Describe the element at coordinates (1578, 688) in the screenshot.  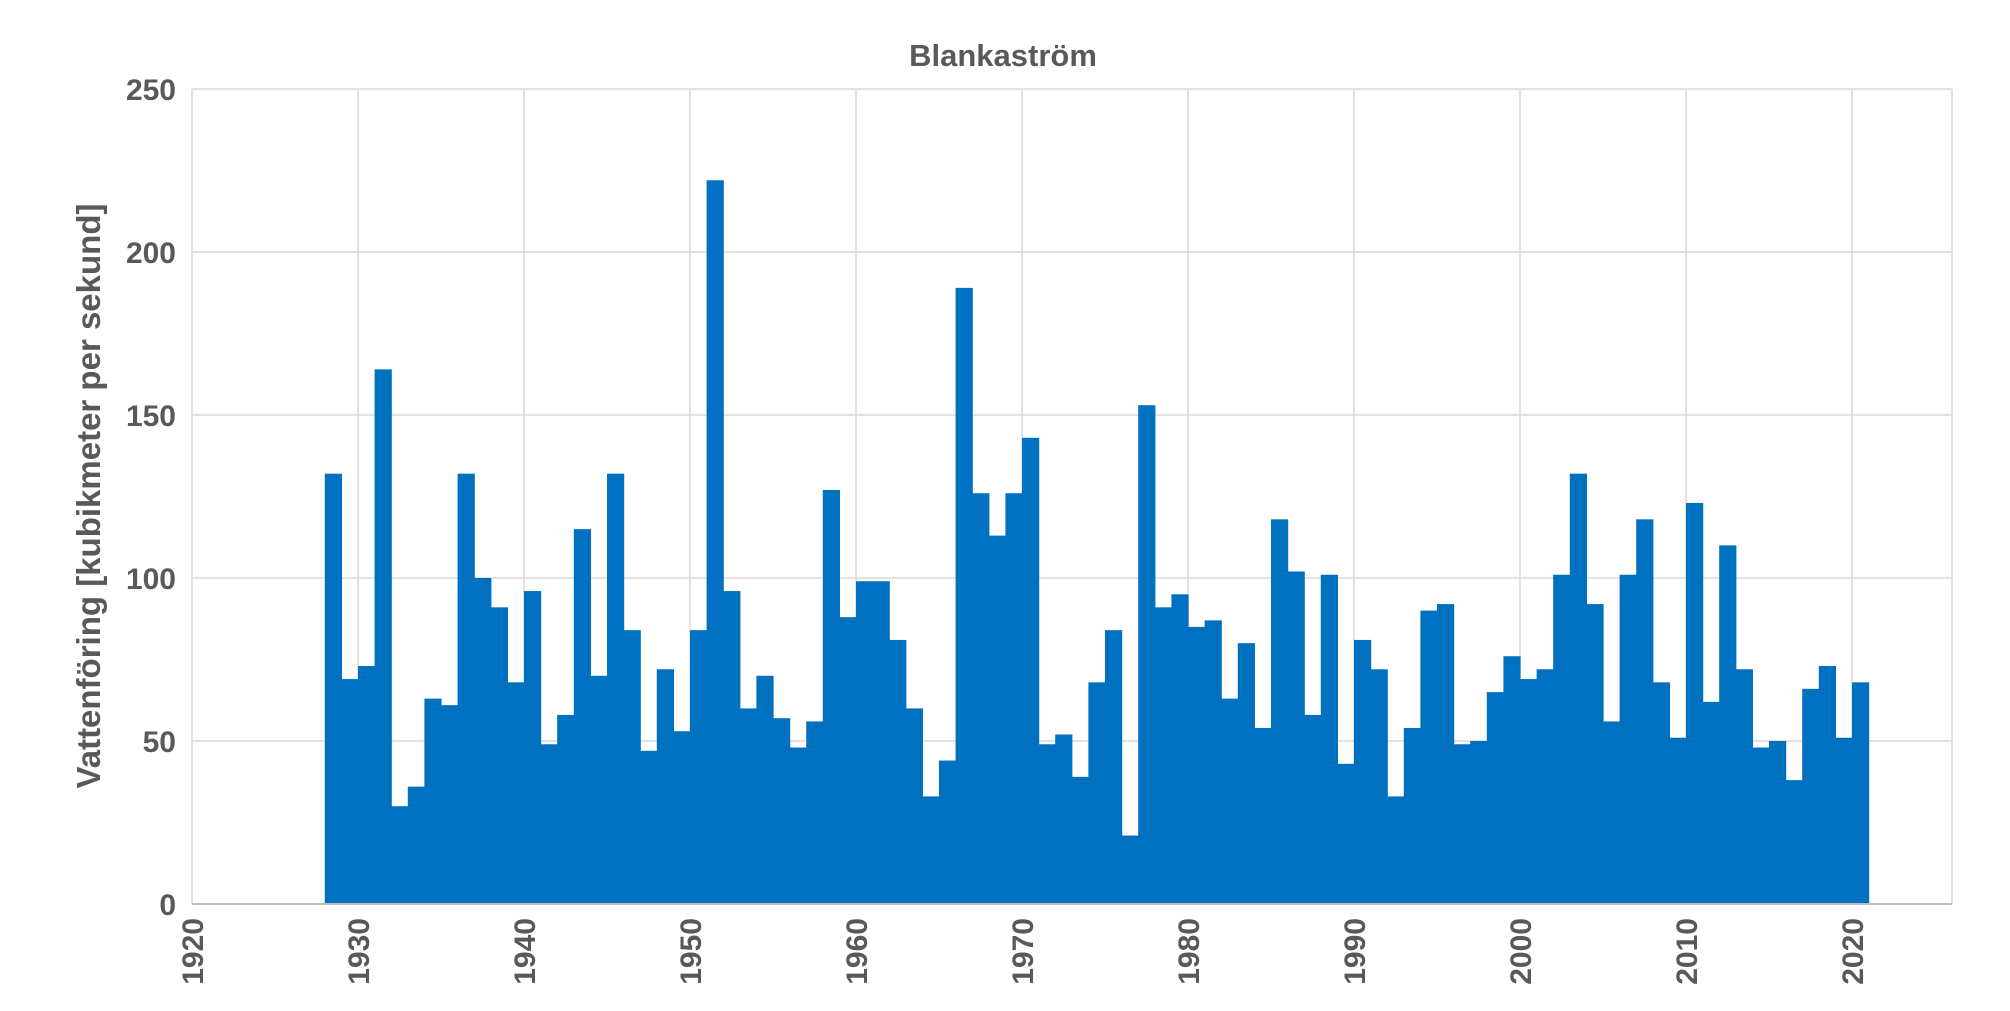
I see `bar-2003` at that location.